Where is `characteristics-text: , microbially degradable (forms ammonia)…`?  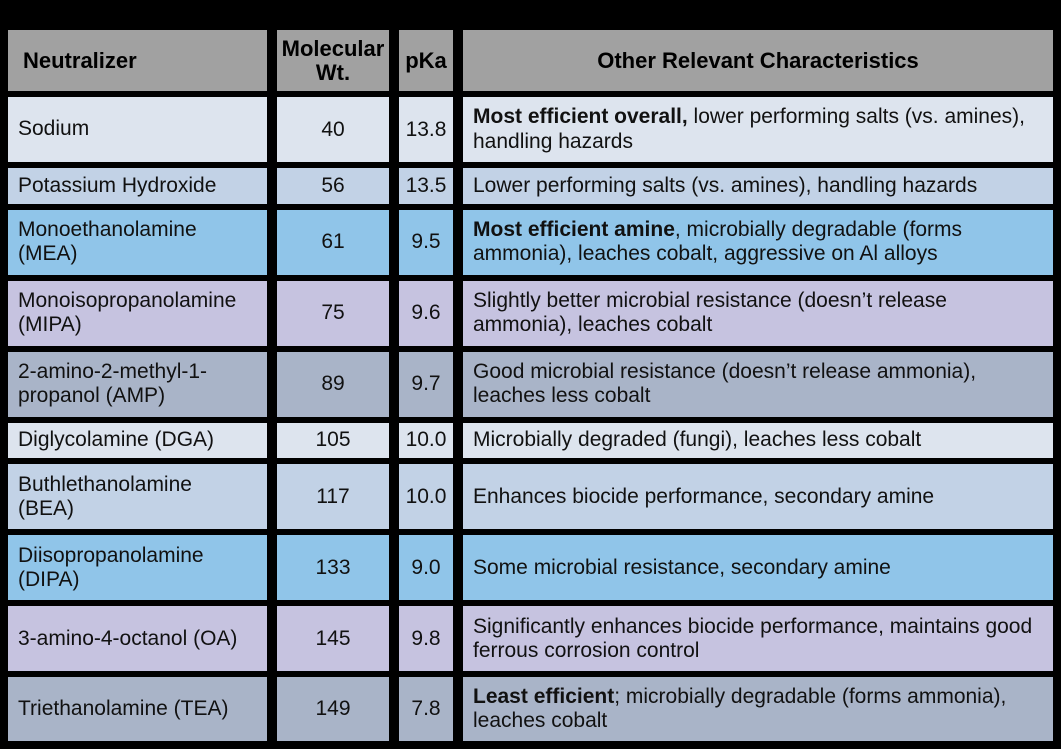 characteristics-text: , microbially degradable (forms ammonia)… is located at coordinates (717, 241).